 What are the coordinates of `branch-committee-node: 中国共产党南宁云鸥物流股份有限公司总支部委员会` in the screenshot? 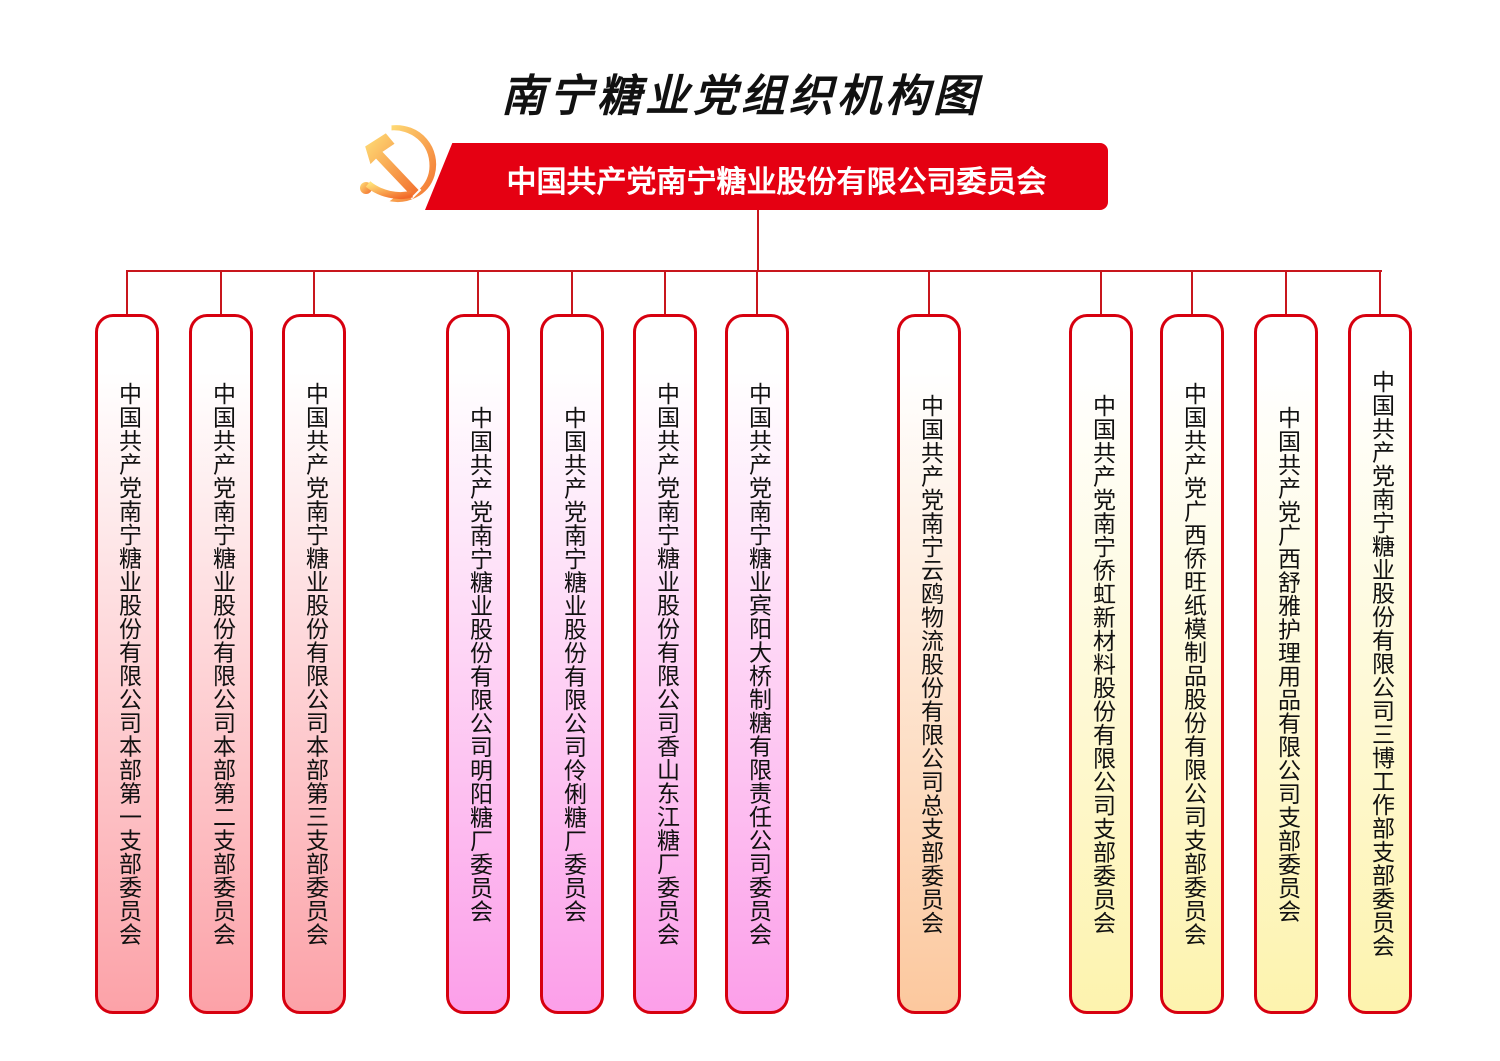 It's located at (929, 664).